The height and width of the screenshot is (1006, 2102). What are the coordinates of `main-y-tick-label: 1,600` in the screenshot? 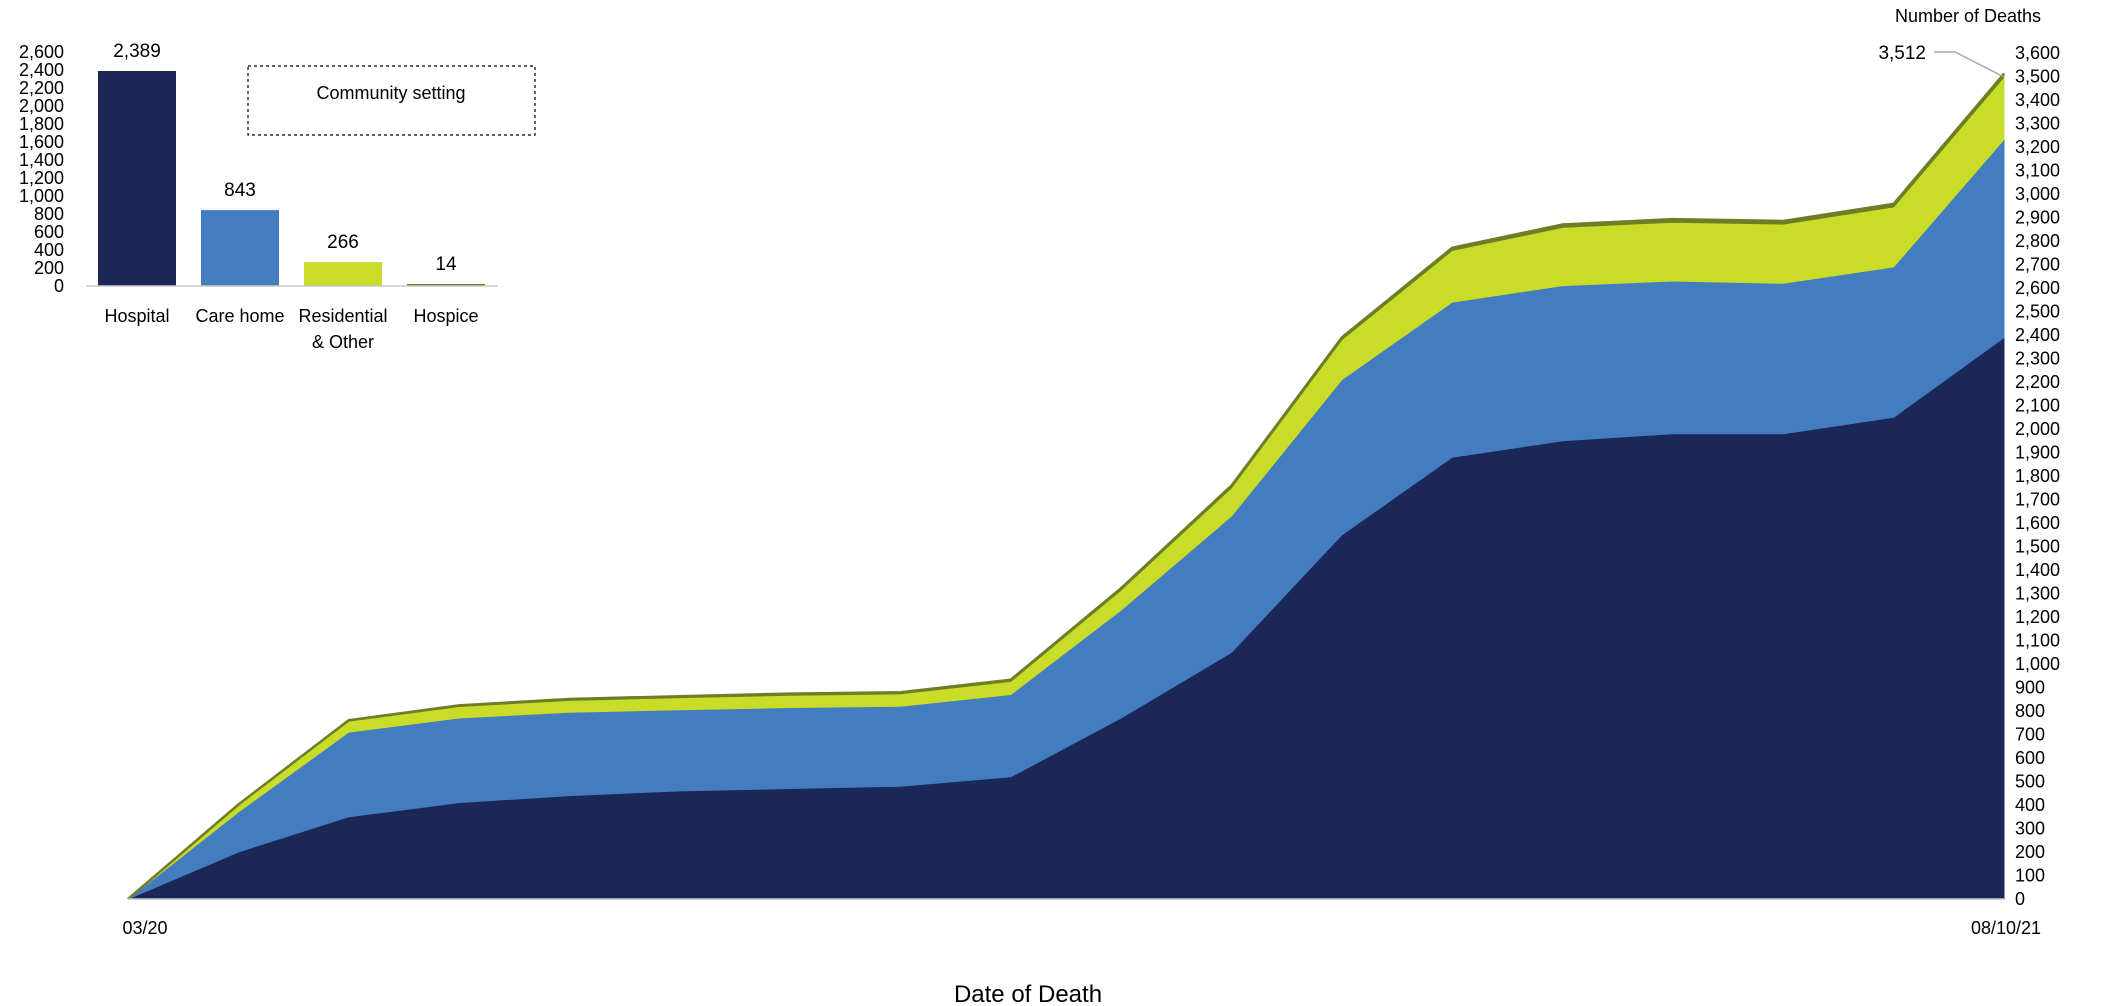 It's located at (2037, 523).